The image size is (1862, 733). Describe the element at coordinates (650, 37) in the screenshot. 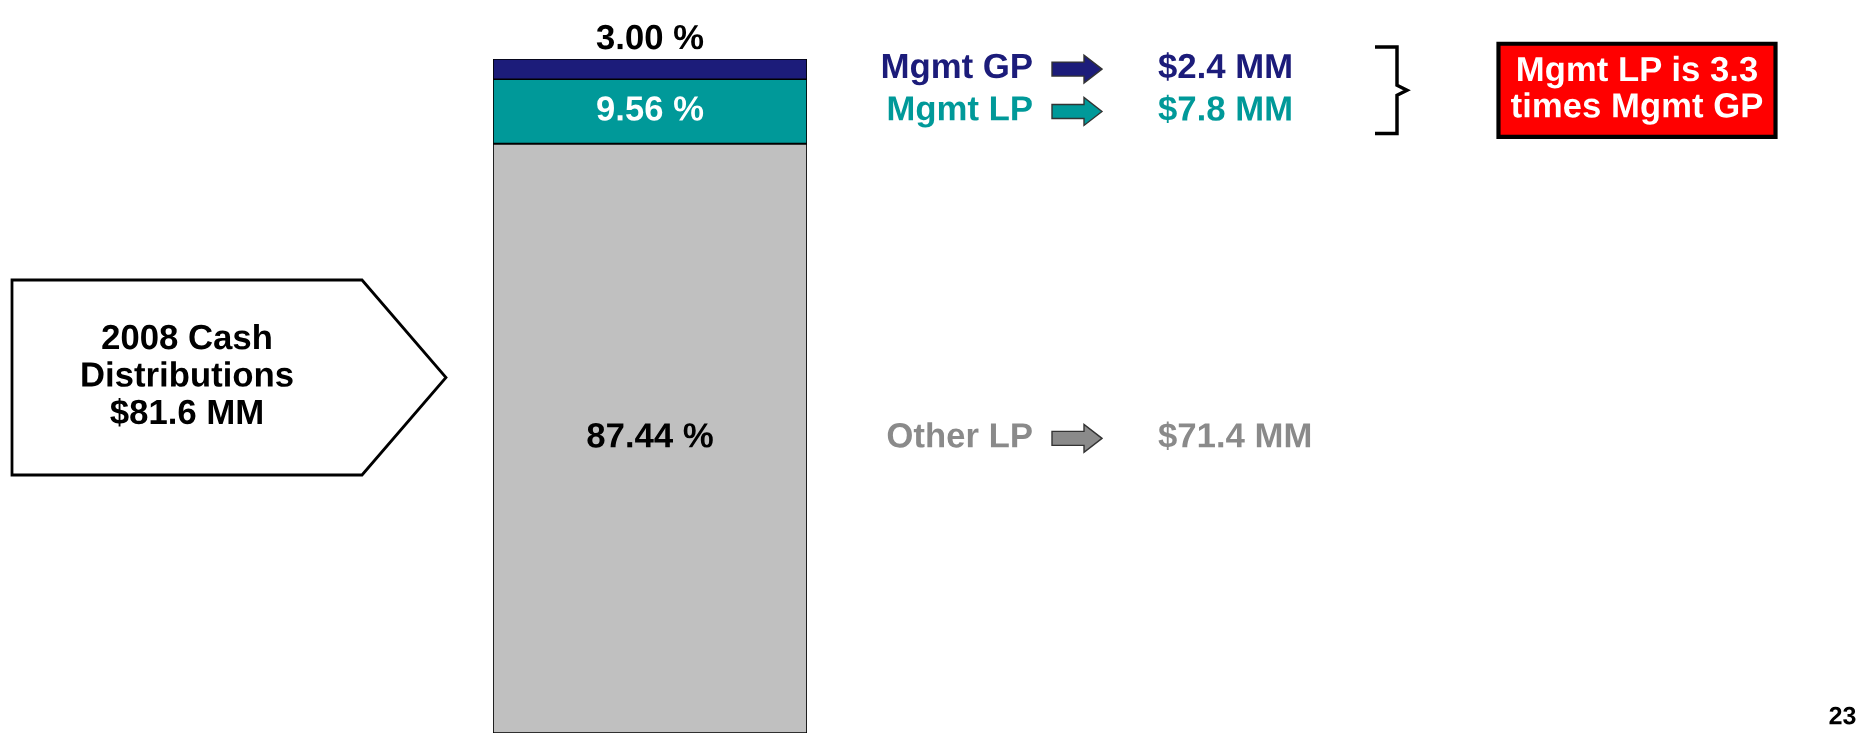

I see `data-label: 3.00 %` at that location.